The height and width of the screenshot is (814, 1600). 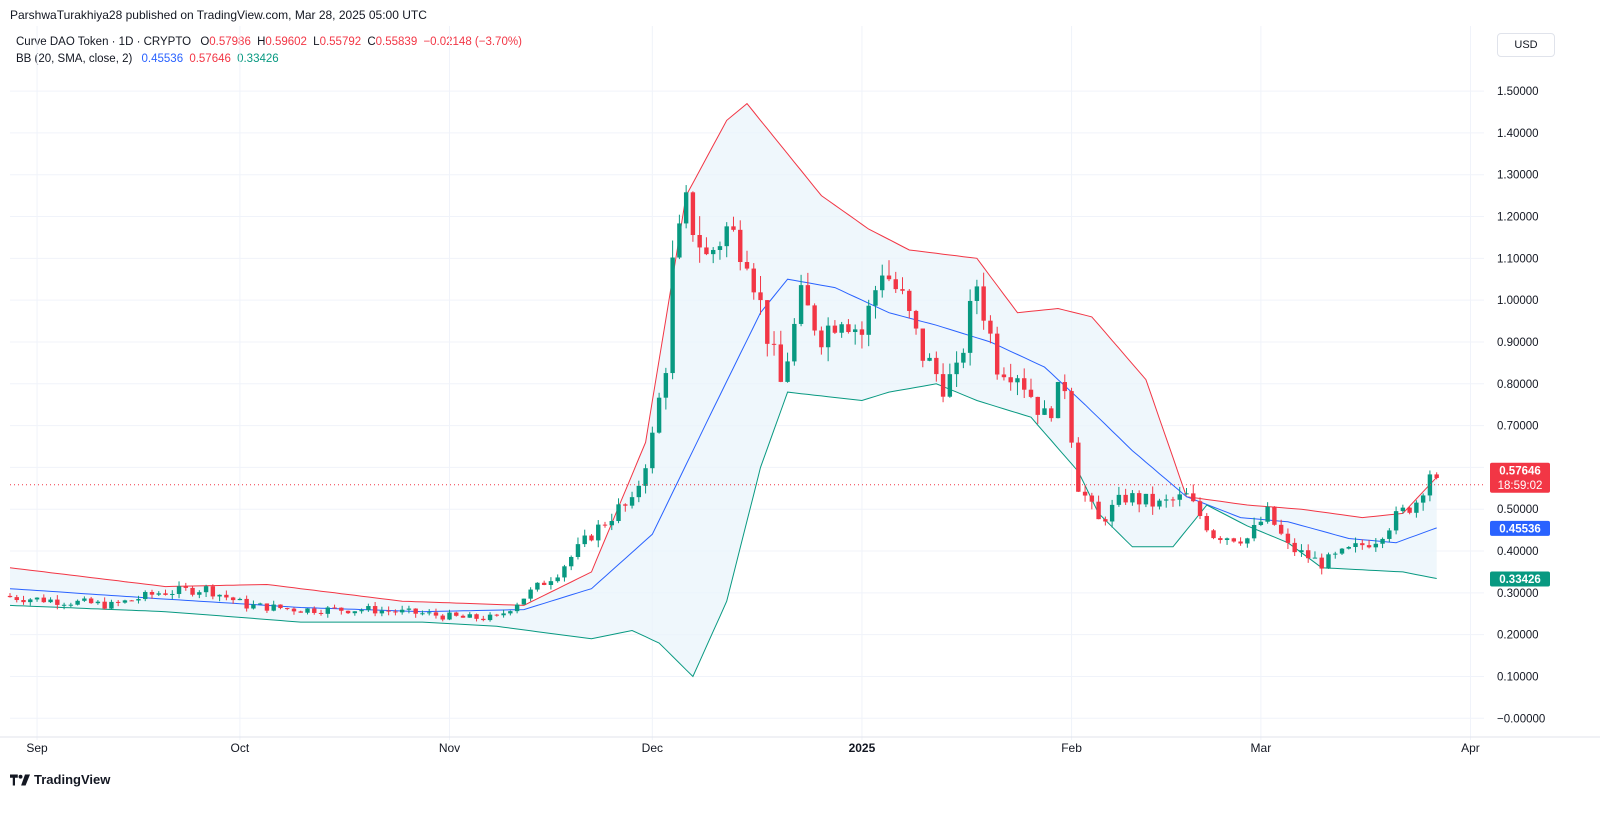 I want to click on y-tick-label: 0.90000, so click(x=1518, y=343).